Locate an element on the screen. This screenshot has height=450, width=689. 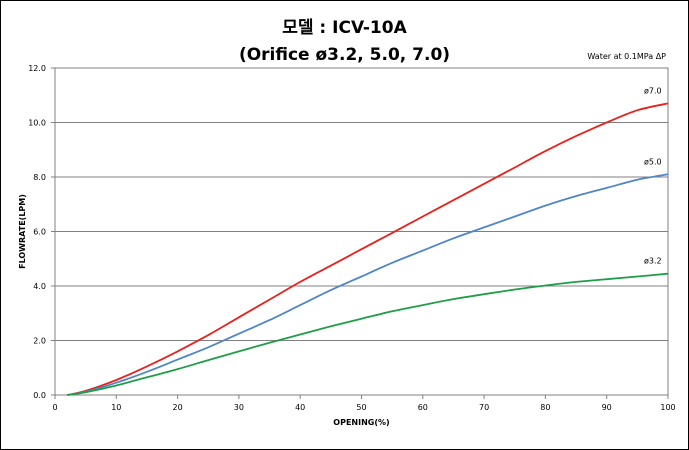
y-axis-label: FLOWRATE(LPM) is located at coordinates (22, 231).